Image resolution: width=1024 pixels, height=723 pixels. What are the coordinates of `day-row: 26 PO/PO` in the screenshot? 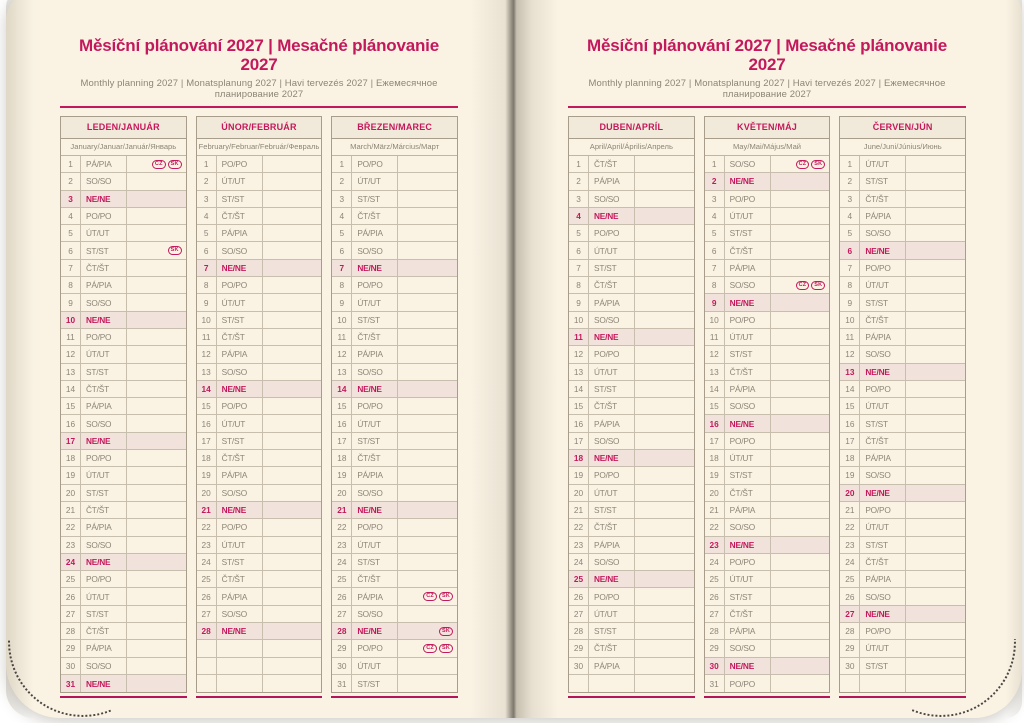 It's located at (631, 597).